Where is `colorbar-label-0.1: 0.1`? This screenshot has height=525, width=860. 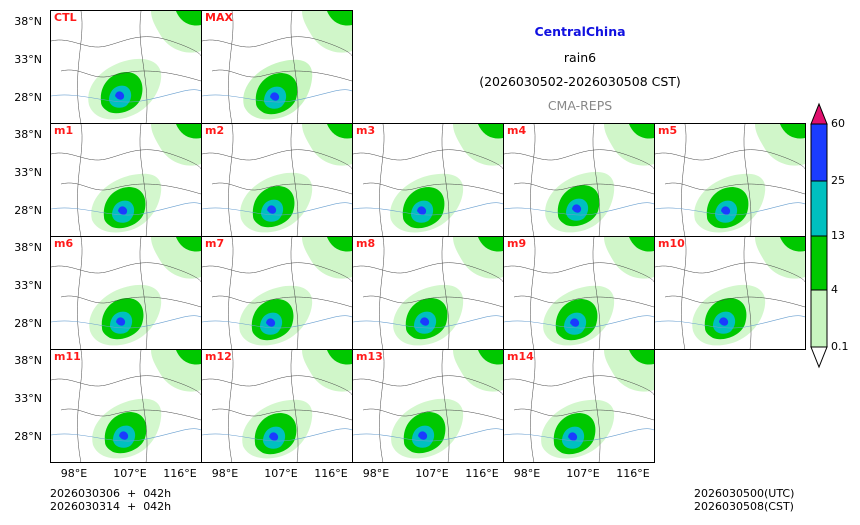
colorbar-label-0.1: 0.1 is located at coordinates (840, 346).